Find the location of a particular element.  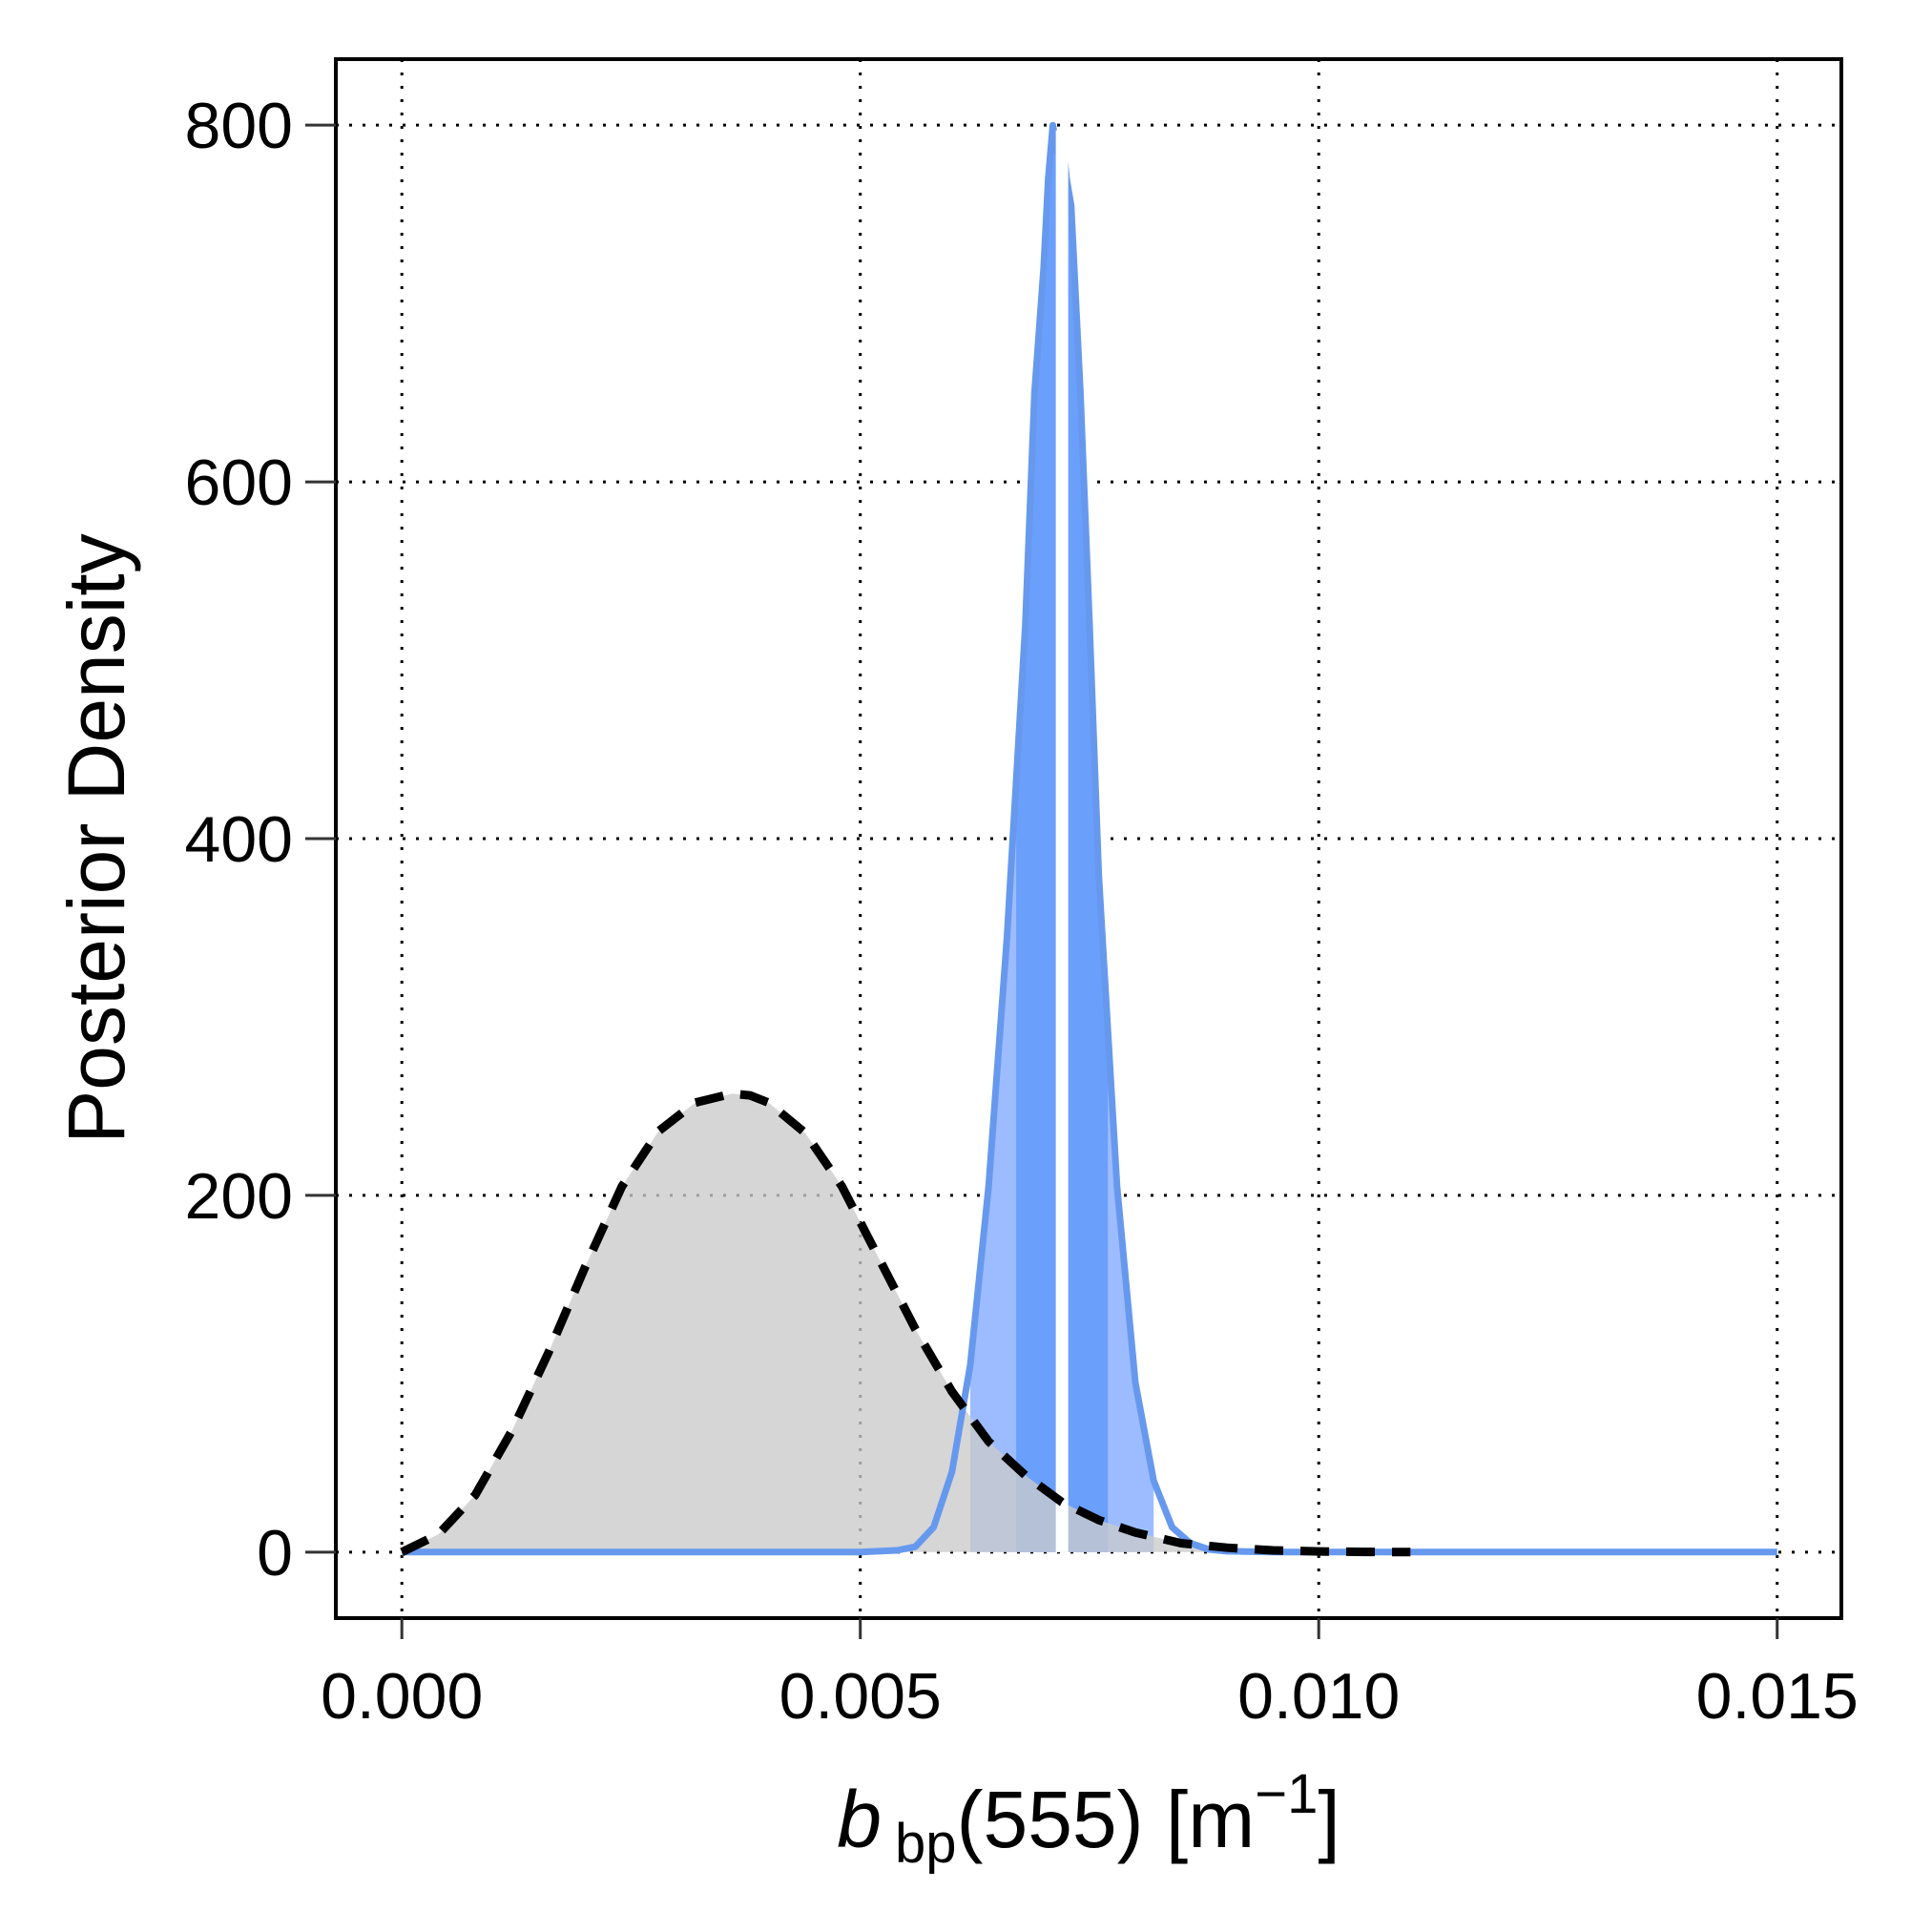

x-axis-label-symbol: b is located at coordinates (859, 1819).